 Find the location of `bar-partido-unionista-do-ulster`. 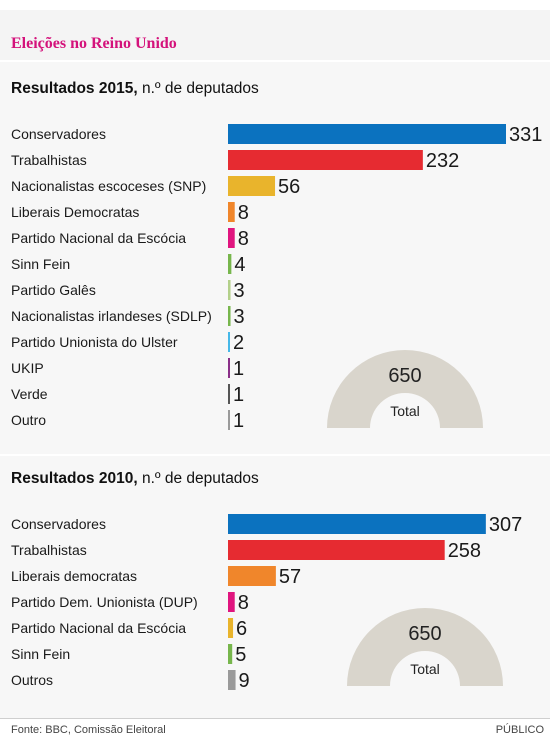

bar-partido-unionista-do-ulster is located at coordinates (229, 342).